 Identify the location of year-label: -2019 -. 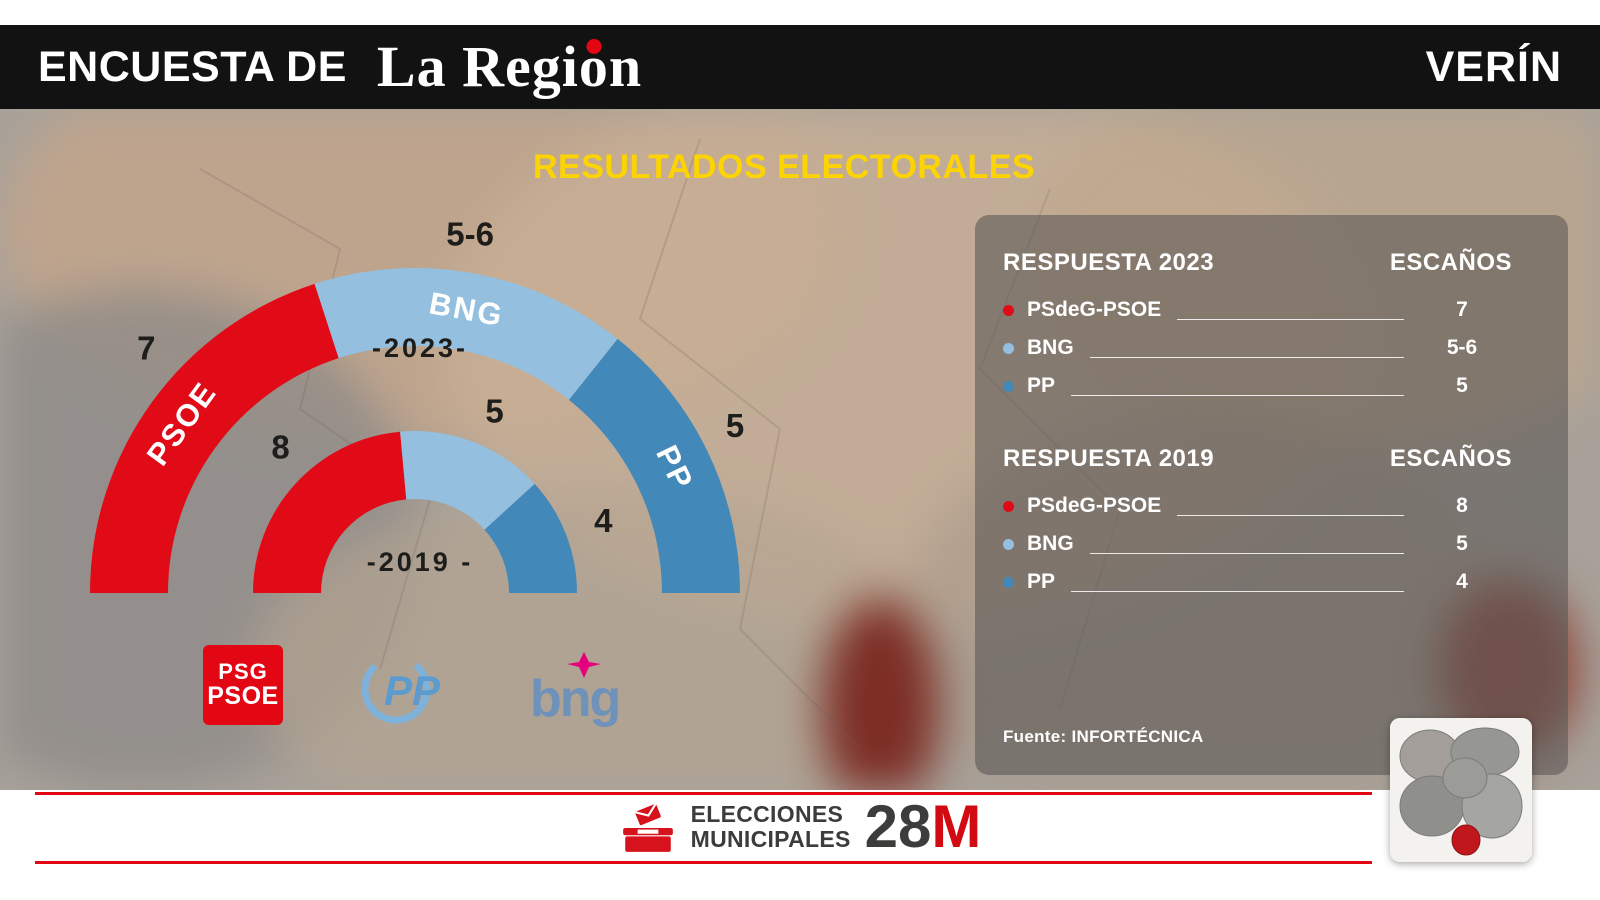
(420, 562).